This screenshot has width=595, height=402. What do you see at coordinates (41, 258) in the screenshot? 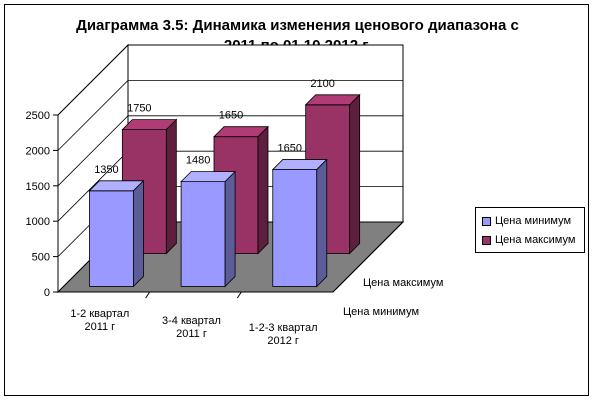
I see `y-tick-label: 500` at bounding box center [41, 258].